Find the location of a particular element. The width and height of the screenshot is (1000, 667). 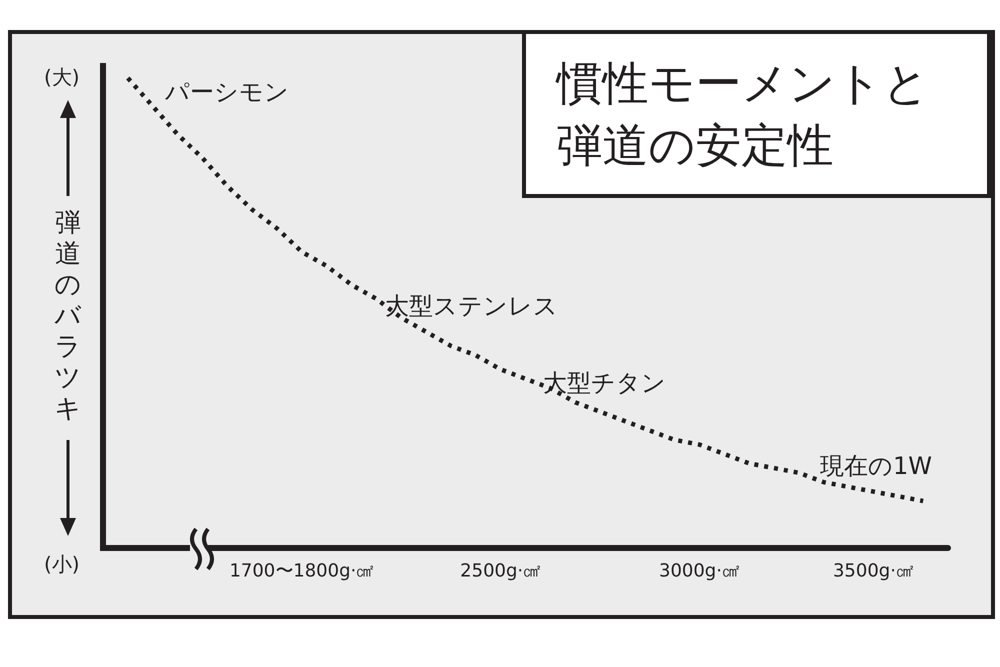

y-axis-title: 弾道のバラツキ is located at coordinates (68, 316).